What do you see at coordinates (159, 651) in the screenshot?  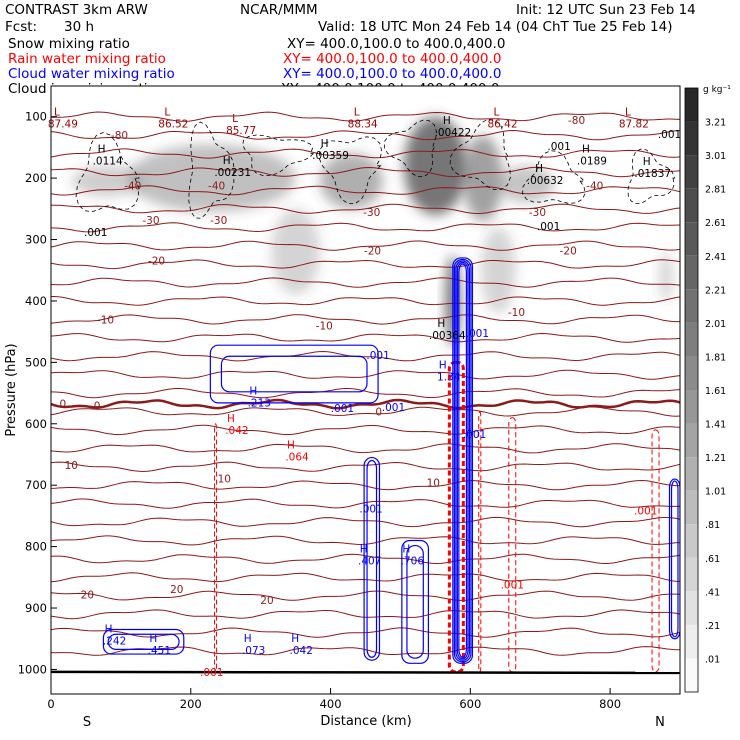 I see `extremum-value: .451` at bounding box center [159, 651].